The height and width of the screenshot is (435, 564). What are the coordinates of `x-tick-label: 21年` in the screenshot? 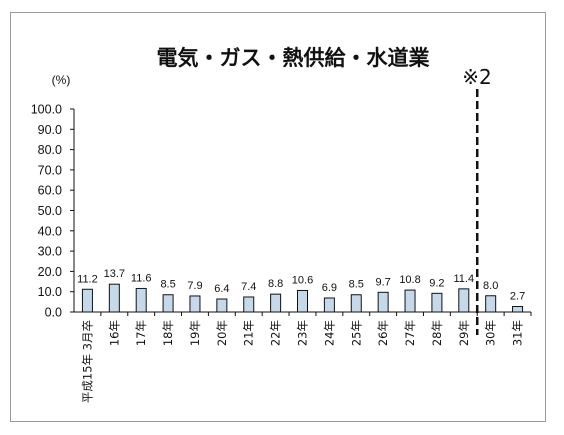 It's located at (249, 333).